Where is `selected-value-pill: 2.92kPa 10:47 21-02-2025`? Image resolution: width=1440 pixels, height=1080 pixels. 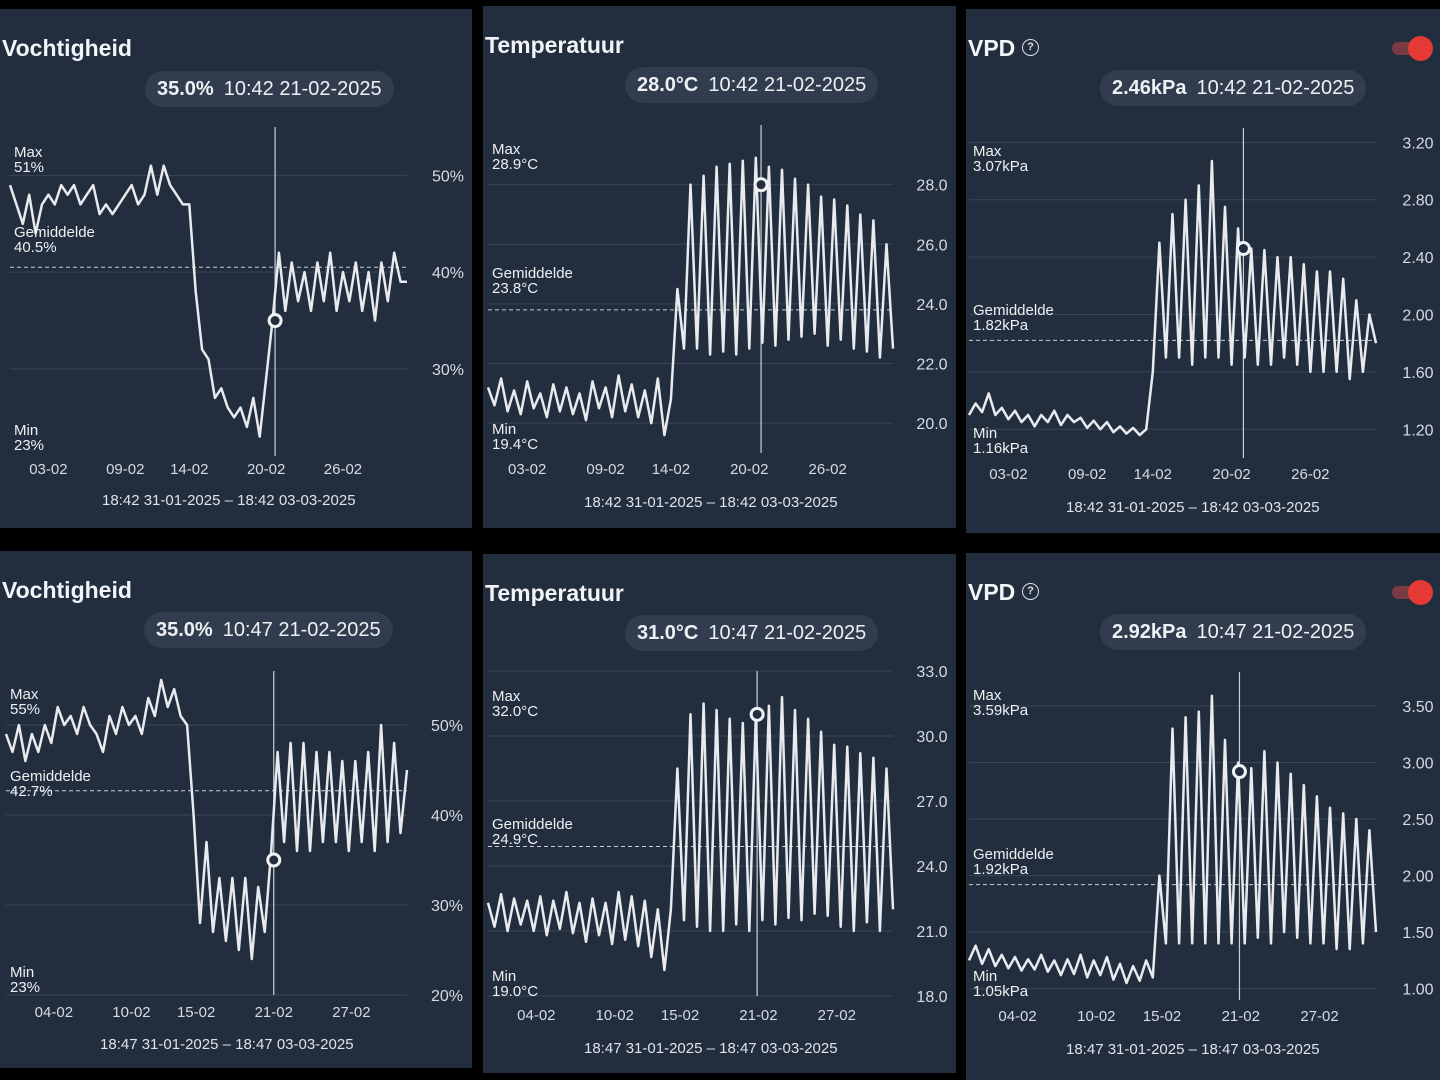 selected-value-pill: 2.92kPa 10:47 21-02-2025 is located at coordinates (1233, 632).